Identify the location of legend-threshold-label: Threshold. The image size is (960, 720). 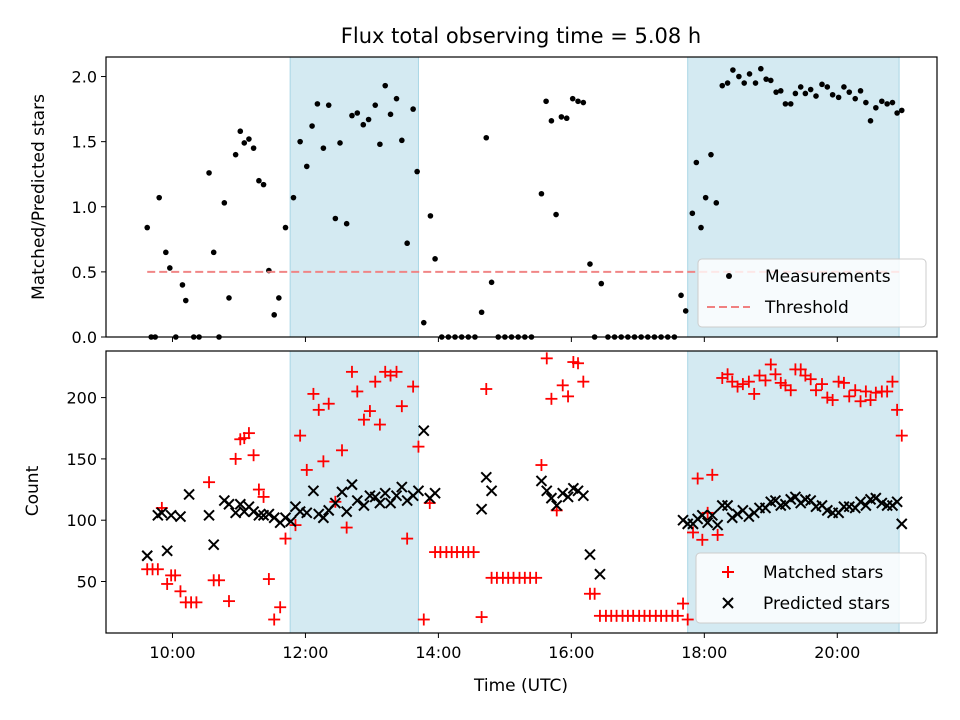
(806, 308).